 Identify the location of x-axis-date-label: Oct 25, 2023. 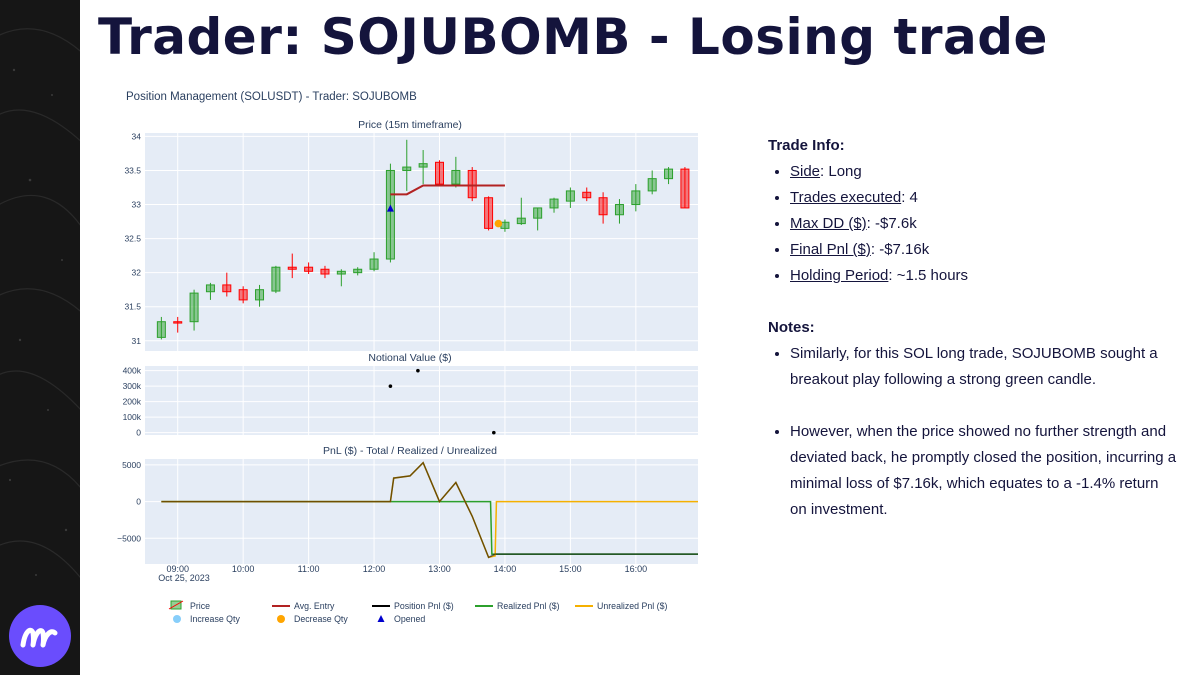
(184, 578).